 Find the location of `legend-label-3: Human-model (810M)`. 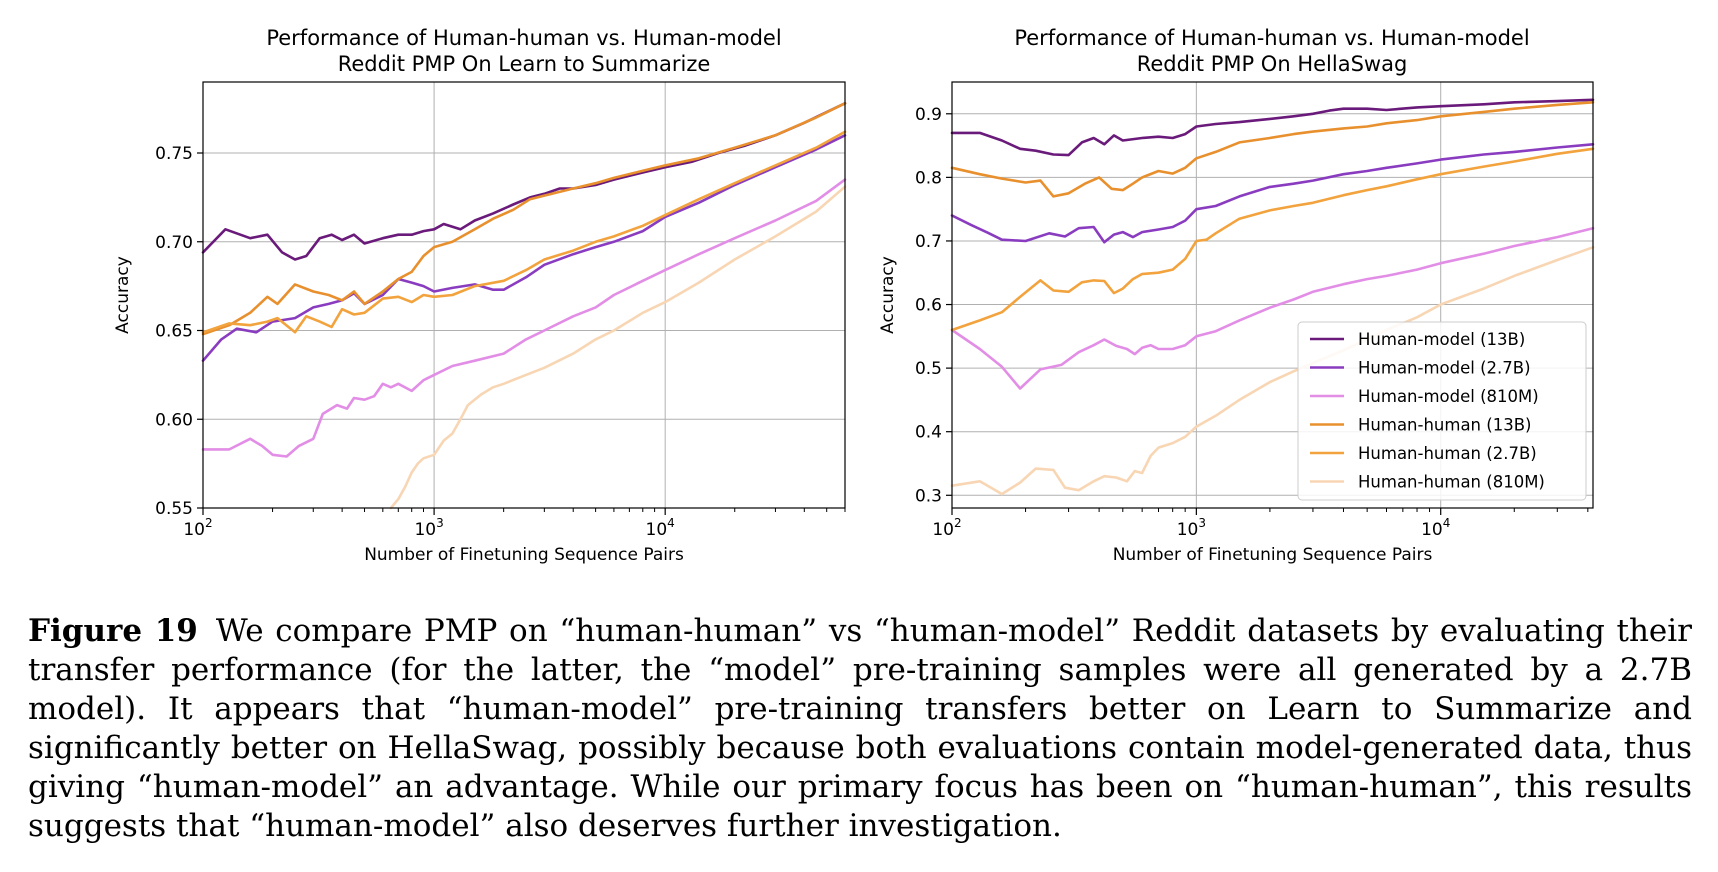

legend-label-3: Human-model (810M) is located at coordinates (1448, 396).